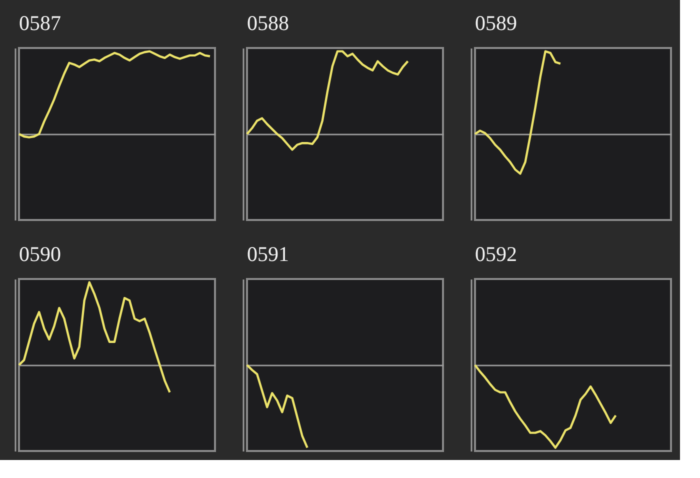  Describe the element at coordinates (40, 23) in the screenshot. I see `chart-title: 0587` at that location.